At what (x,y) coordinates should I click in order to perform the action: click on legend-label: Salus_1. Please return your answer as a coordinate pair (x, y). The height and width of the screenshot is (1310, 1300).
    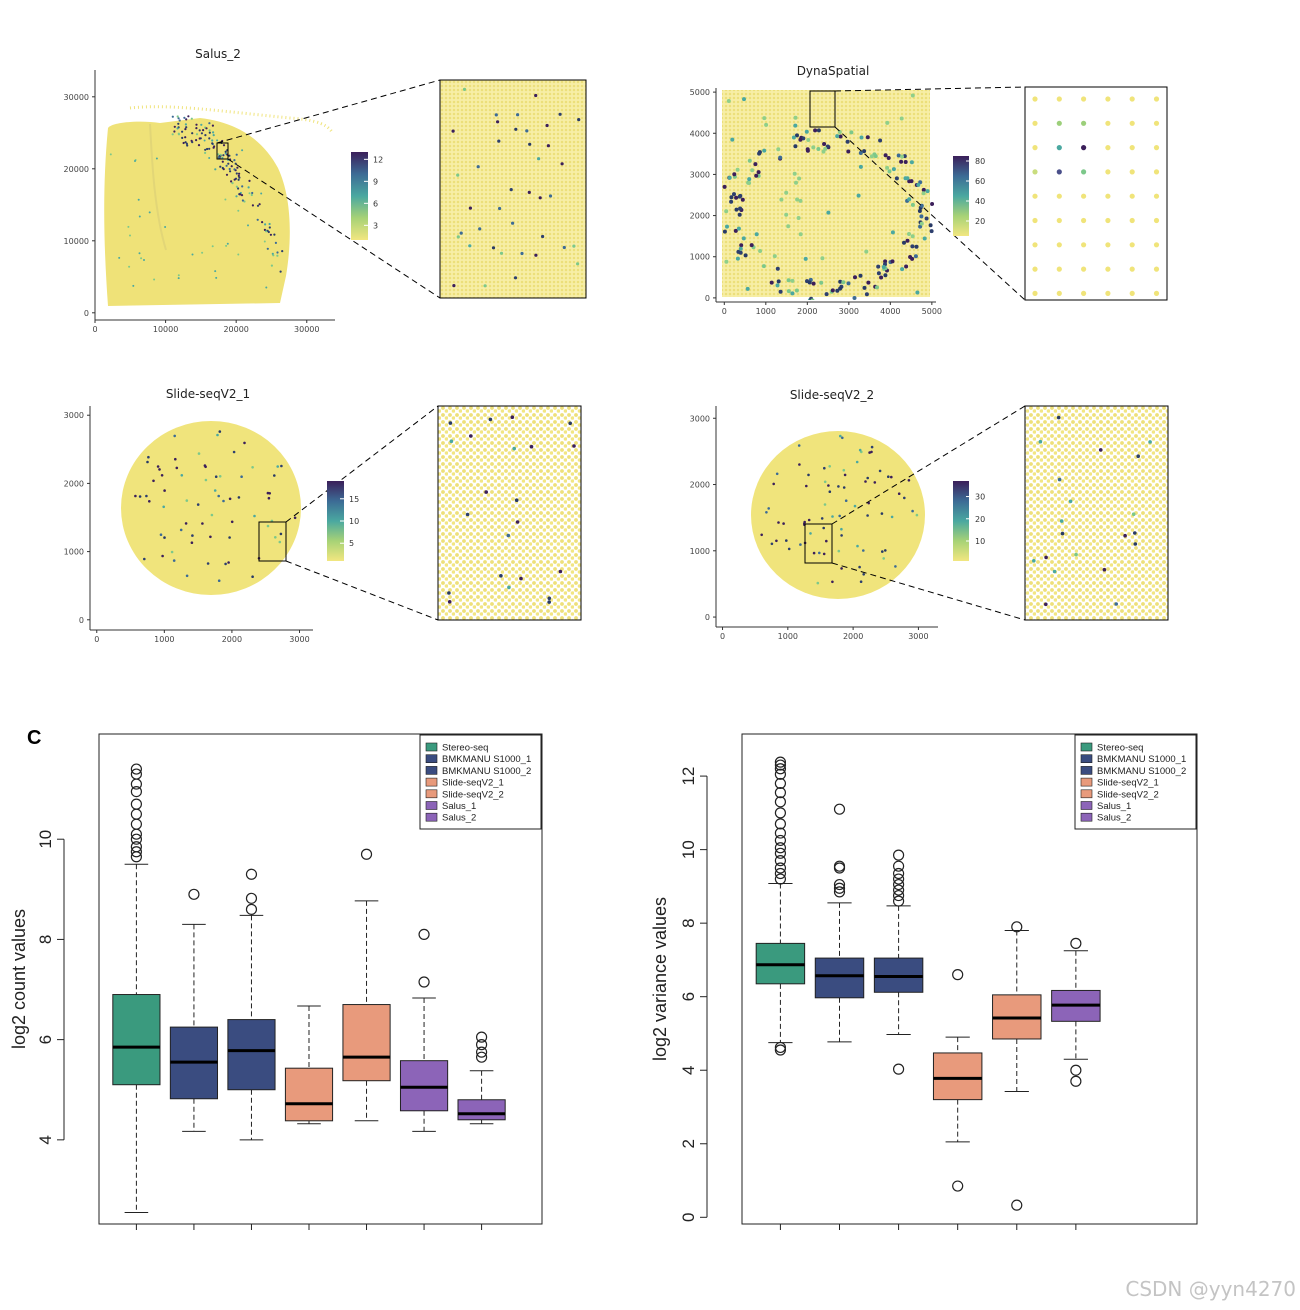
    Looking at the image, I should click on (1114, 806).